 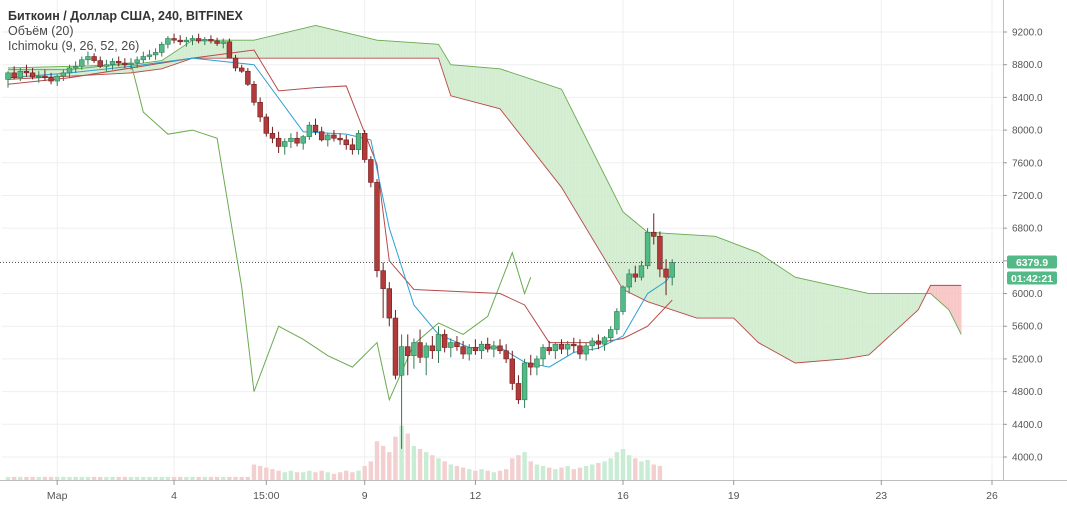 I want to click on symbol-title: Биткоин / Доллар США, 240, BITFINEX, so click(x=125, y=16).